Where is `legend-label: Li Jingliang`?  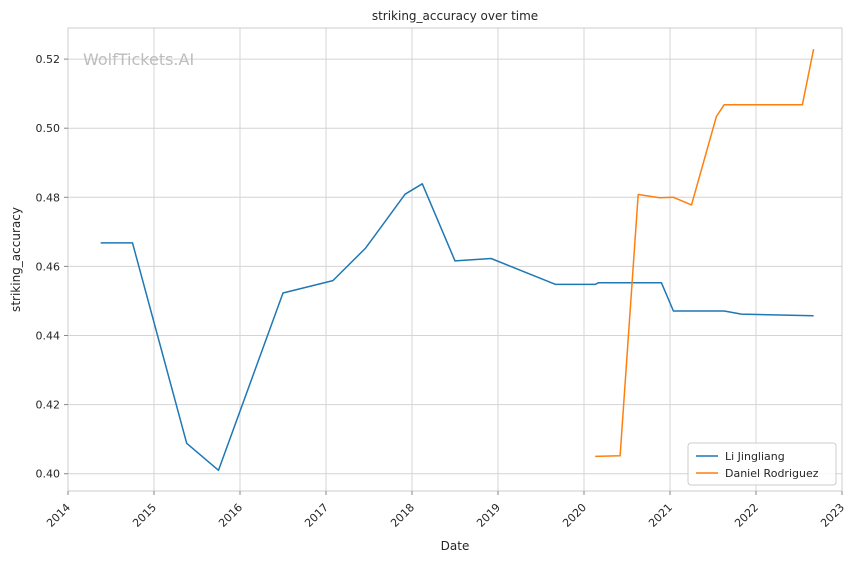
legend-label: Li Jingliang is located at coordinates (755, 456).